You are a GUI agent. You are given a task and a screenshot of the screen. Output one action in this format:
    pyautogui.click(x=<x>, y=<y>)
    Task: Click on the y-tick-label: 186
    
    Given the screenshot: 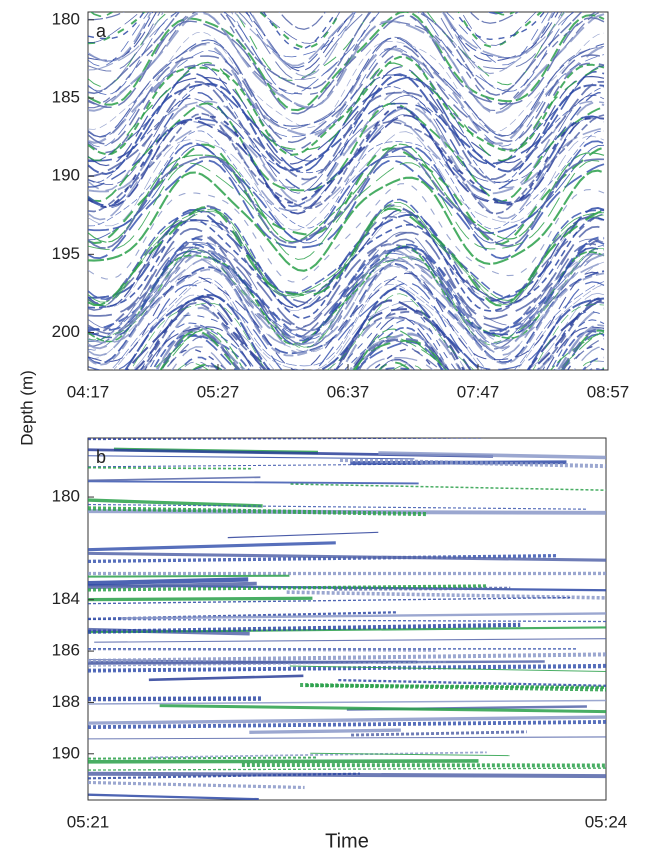 What is the action you would take?
    pyautogui.click(x=66, y=650)
    